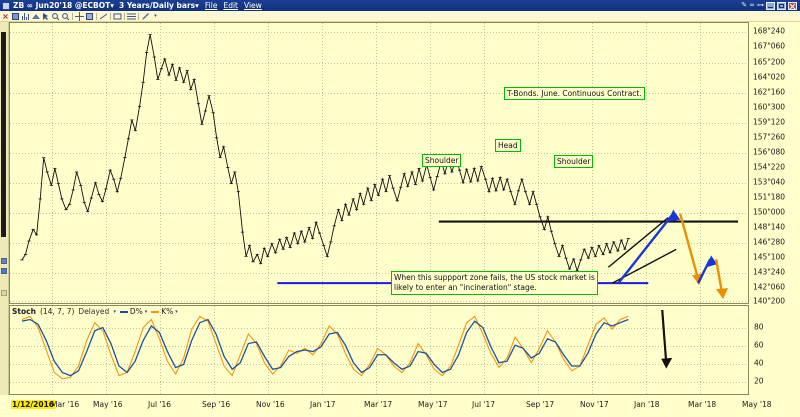 The width and height of the screenshot is (800, 417). Describe the element at coordinates (774, 350) in the screenshot. I see `stochastic-axis: 80 60 40 20` at that location.